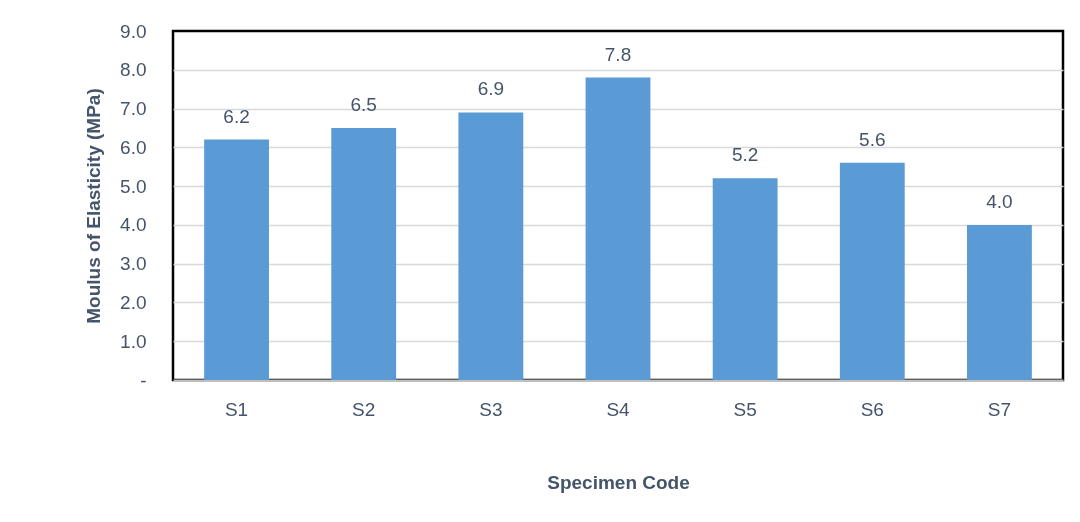 The width and height of the screenshot is (1080, 522). I want to click on y-tick-label: 2.0, so click(133, 302).